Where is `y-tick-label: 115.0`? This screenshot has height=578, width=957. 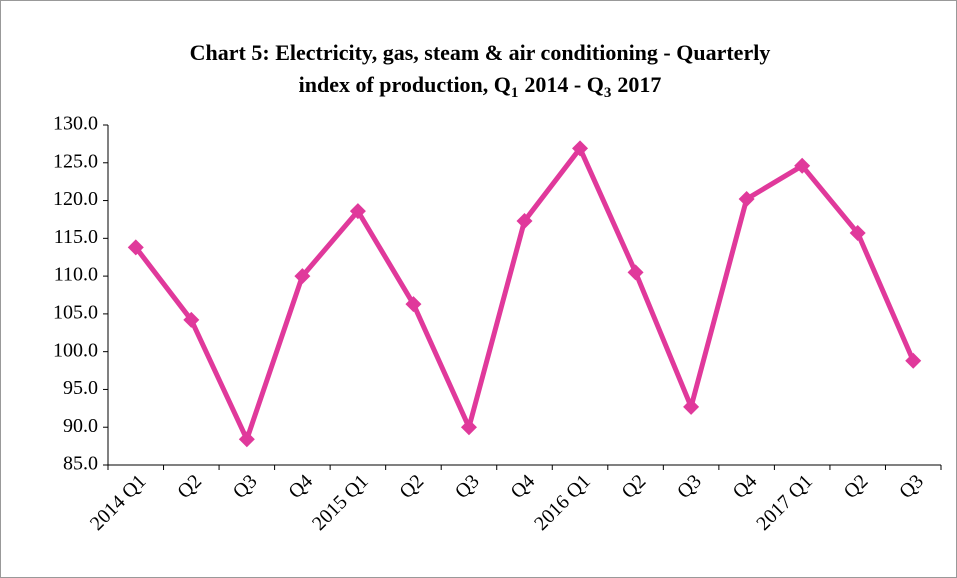
y-tick-label: 115.0 is located at coordinates (76, 237).